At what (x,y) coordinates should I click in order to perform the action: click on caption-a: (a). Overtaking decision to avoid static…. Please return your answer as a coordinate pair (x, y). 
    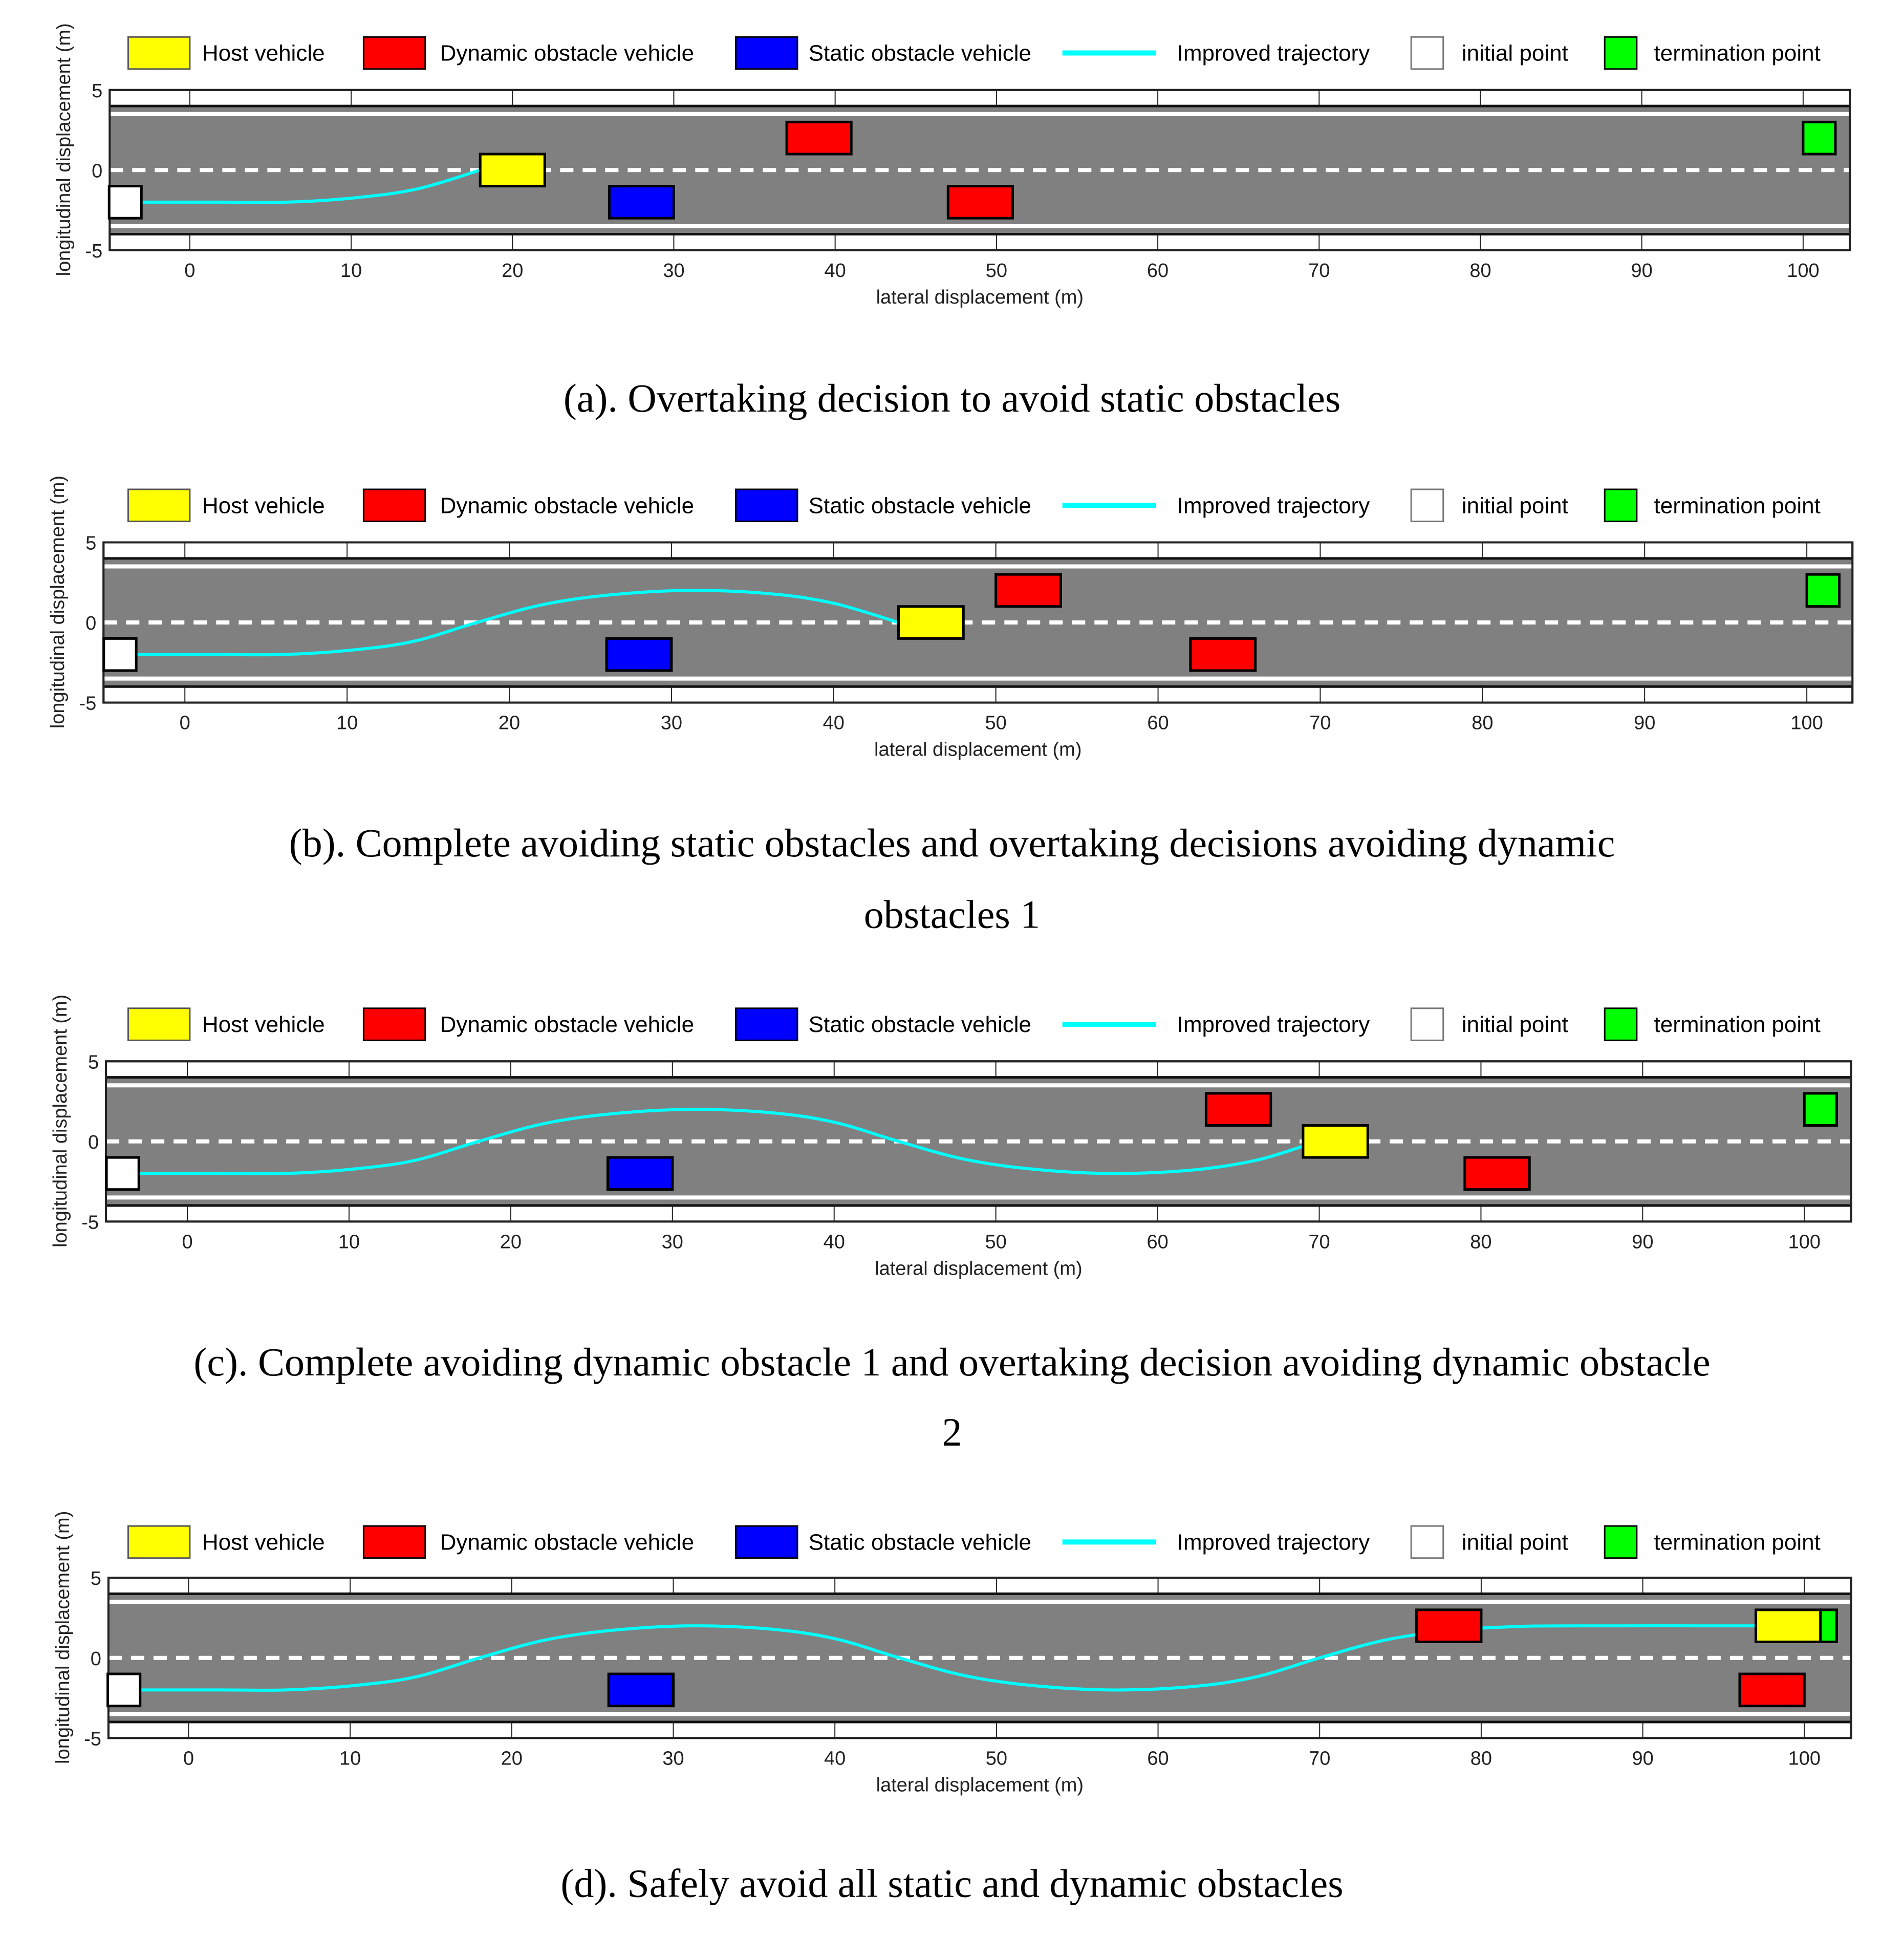
    Looking at the image, I should click on (952, 398).